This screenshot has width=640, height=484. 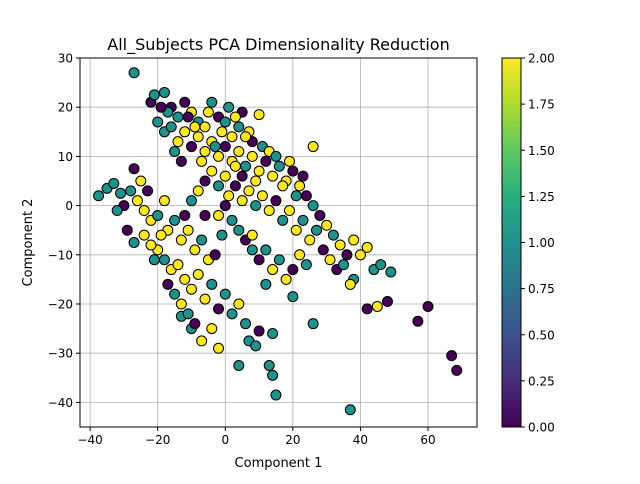 I want to click on colorbar-tick-label: 2.00, so click(x=541, y=59).